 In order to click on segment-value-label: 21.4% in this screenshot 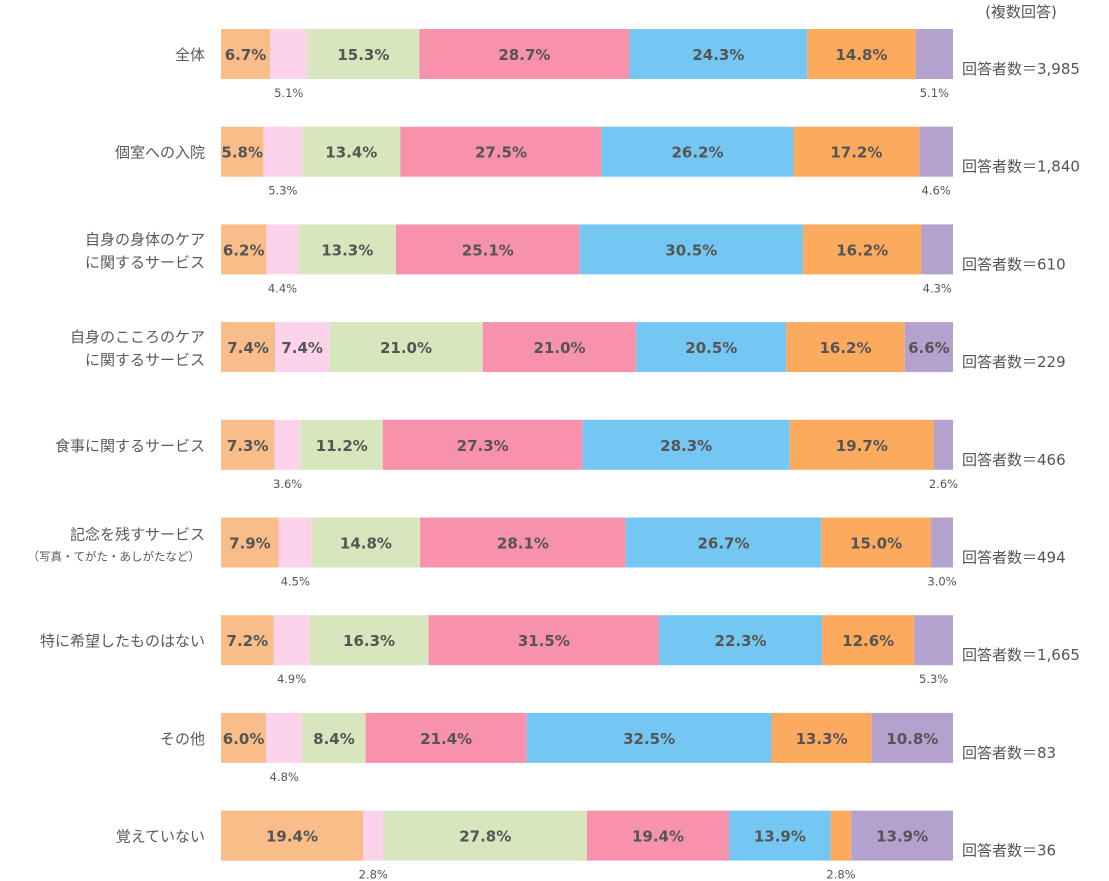, I will do `click(446, 739)`.